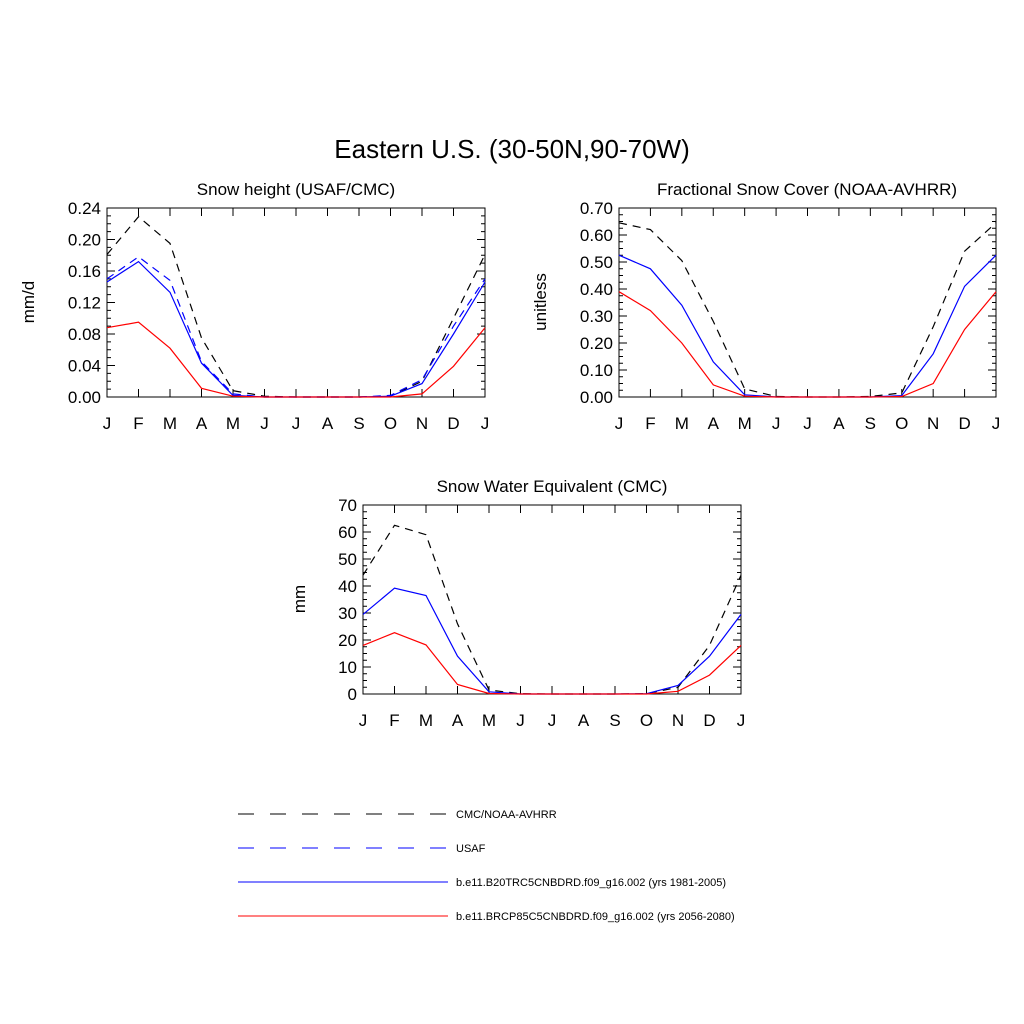 This screenshot has width=1024, height=1024. What do you see at coordinates (362, 849) in the screenshot?
I see `legend-entry: USAF` at bounding box center [362, 849].